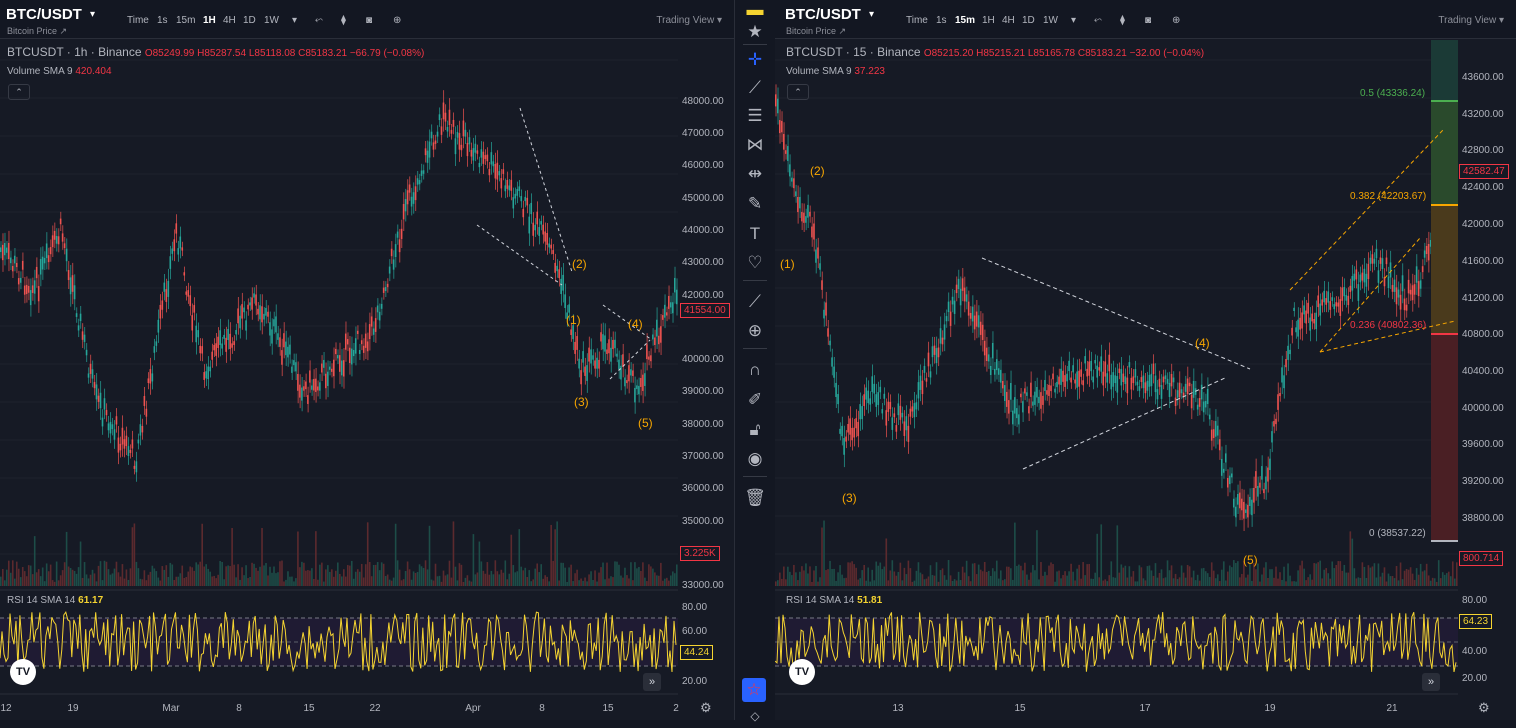 This screenshot has width=1516, height=728. I want to click on diamond-icon: ◇, so click(755, 716).